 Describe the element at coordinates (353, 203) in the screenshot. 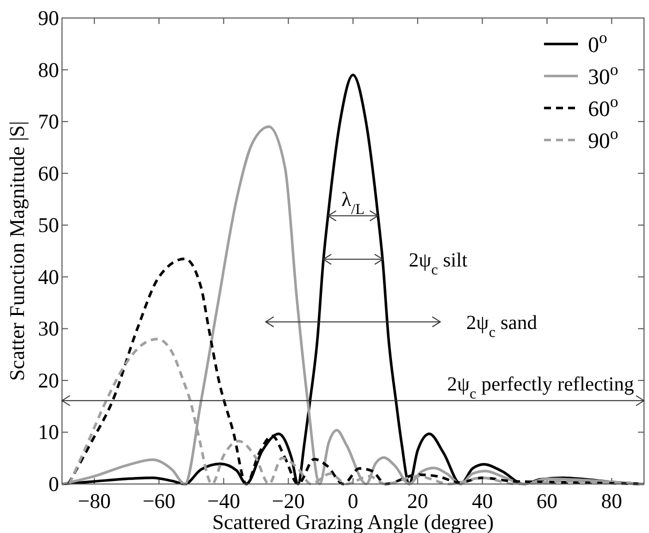

I see `annotation: λ$_{/L}$` at that location.